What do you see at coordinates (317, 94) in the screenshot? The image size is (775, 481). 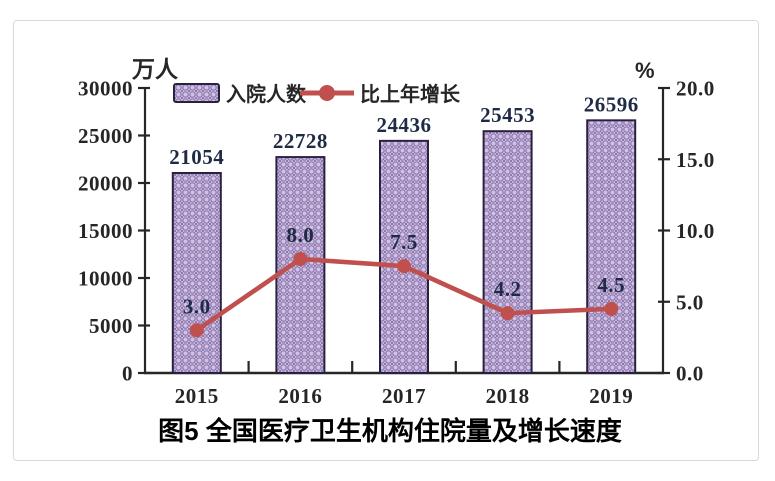 I see `legend: 入院人数 比上年增长` at bounding box center [317, 94].